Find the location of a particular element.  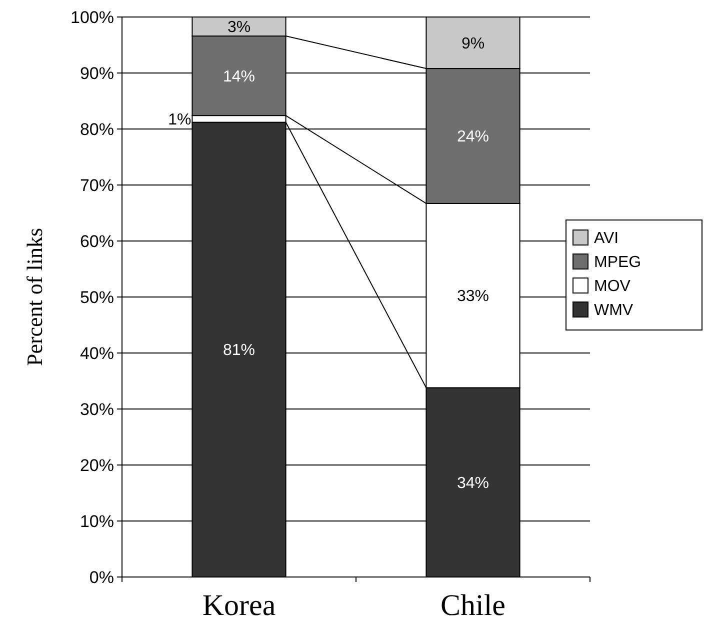

y-tick-label: 10% is located at coordinates (97, 521).